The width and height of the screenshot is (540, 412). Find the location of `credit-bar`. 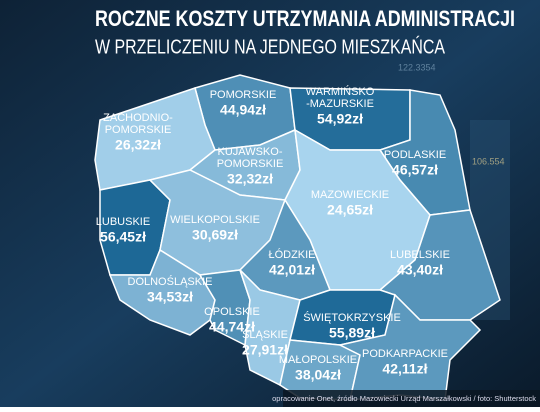

credit-bar is located at coordinates (411, 398).